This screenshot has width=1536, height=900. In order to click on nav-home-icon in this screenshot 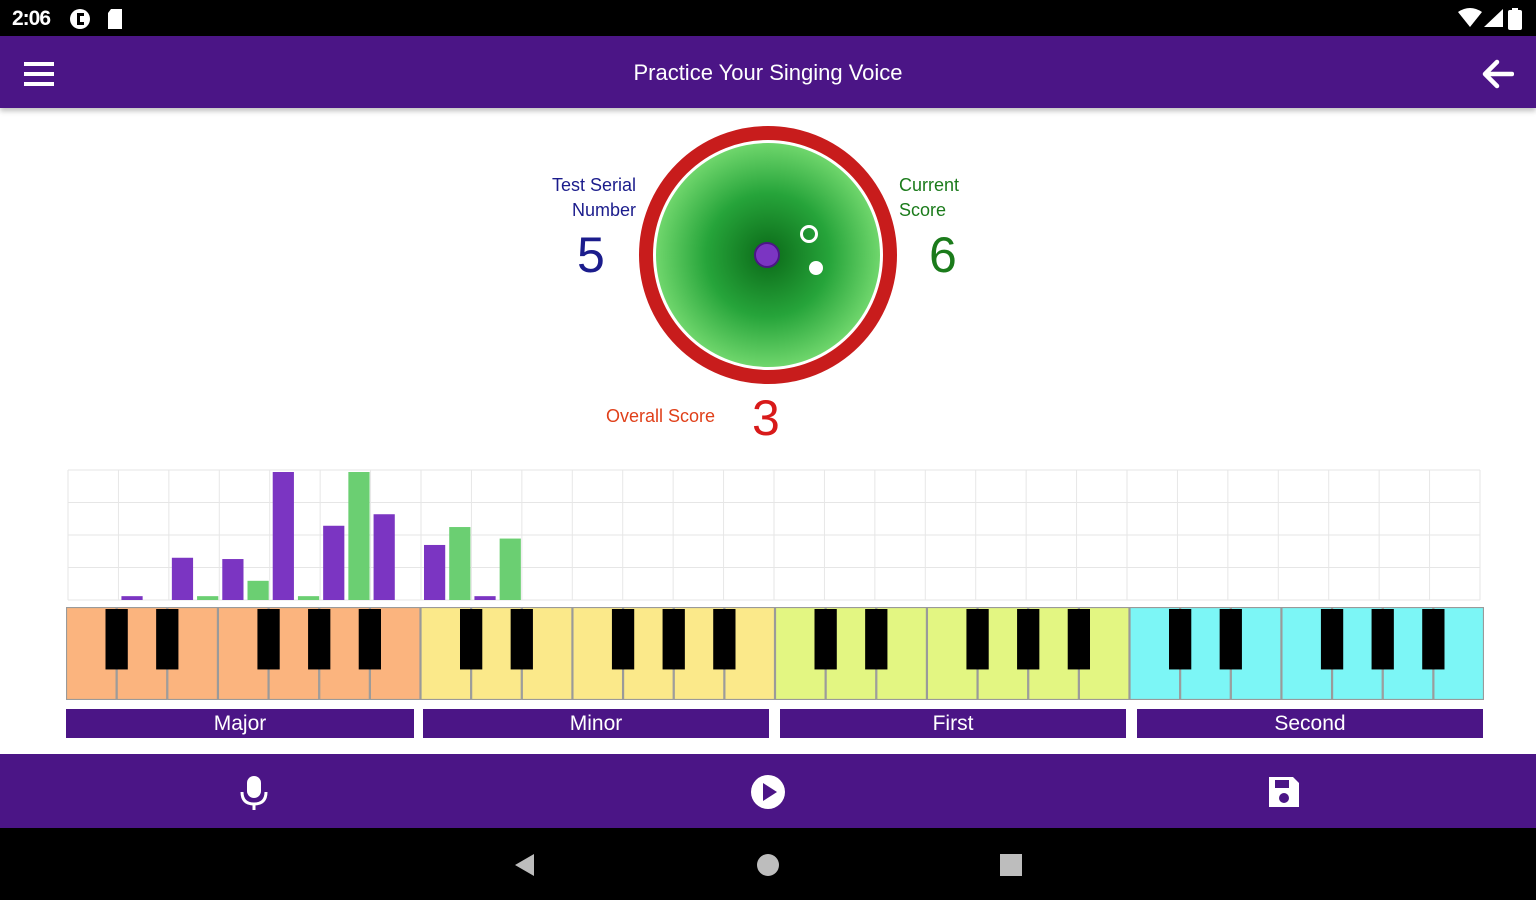, I will do `click(768, 865)`.